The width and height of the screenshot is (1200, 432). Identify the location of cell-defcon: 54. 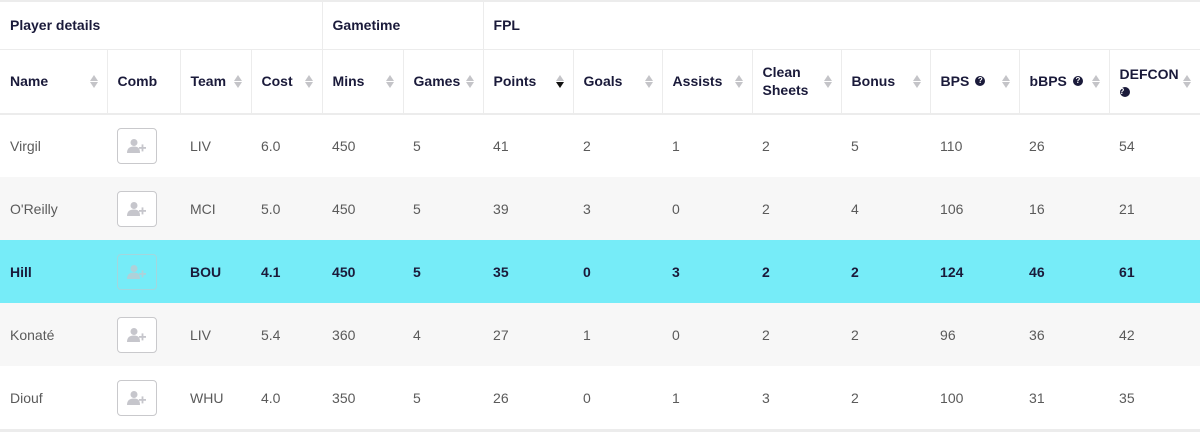
(1127, 146).